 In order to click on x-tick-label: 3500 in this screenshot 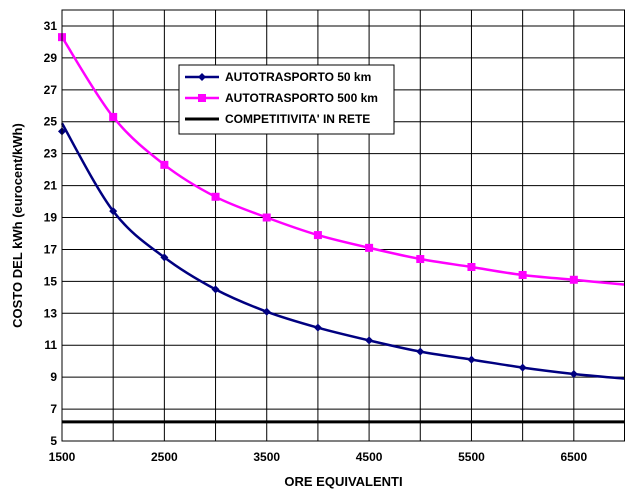, I will do `click(266, 457)`.